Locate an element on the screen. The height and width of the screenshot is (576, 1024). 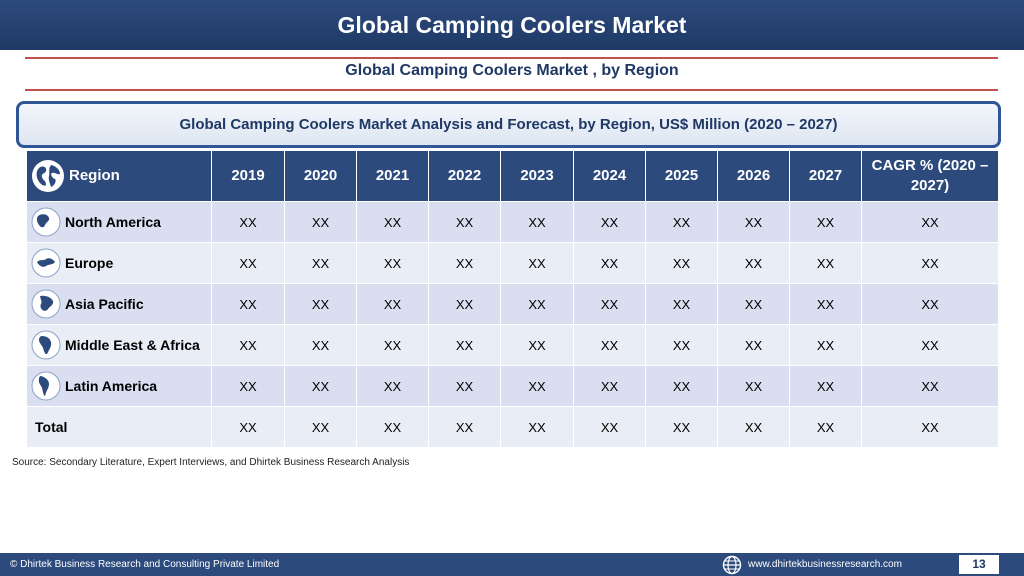
column-header-2025: 2025 is located at coordinates (681, 176).